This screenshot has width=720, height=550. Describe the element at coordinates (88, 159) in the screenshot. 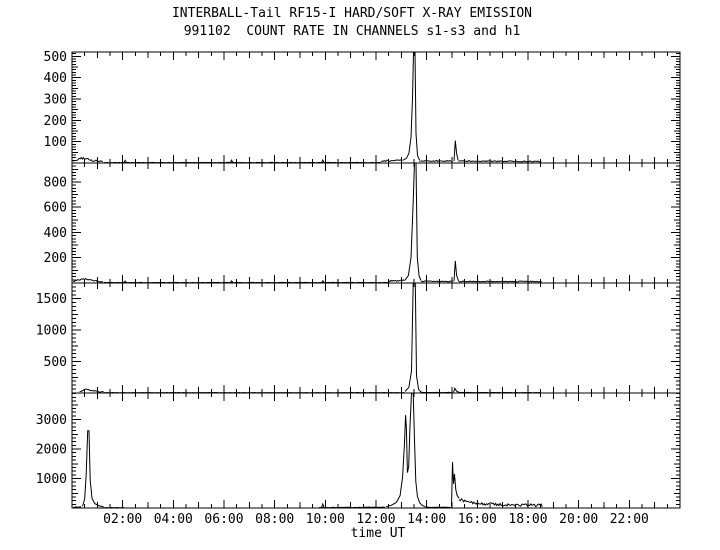

I see `trace-s1-seg0` at that location.